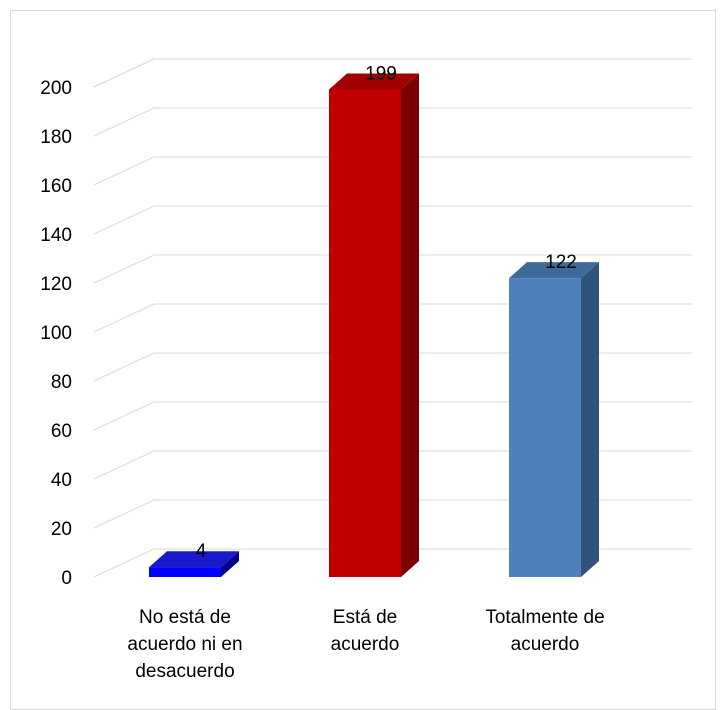 This screenshot has height=710, width=720. What do you see at coordinates (56, 186) in the screenshot?
I see `y-tick-label: 160` at bounding box center [56, 186].